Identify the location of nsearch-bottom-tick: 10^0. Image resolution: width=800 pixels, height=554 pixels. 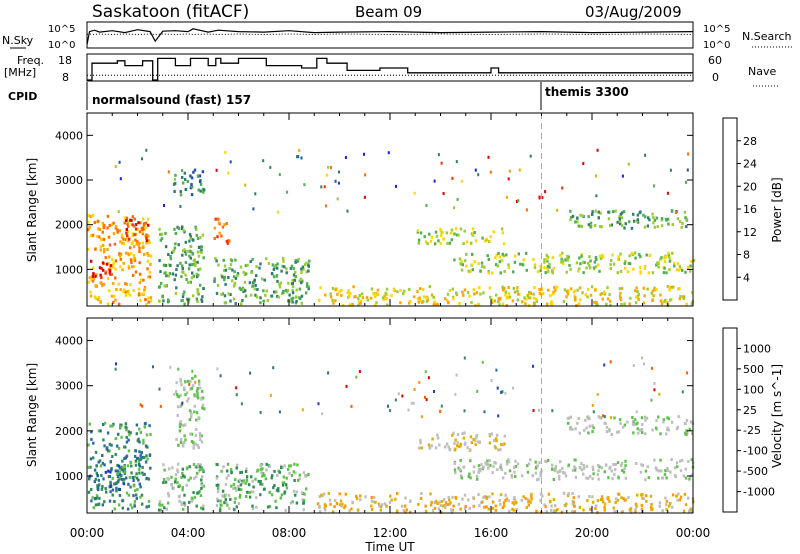
(716, 45).